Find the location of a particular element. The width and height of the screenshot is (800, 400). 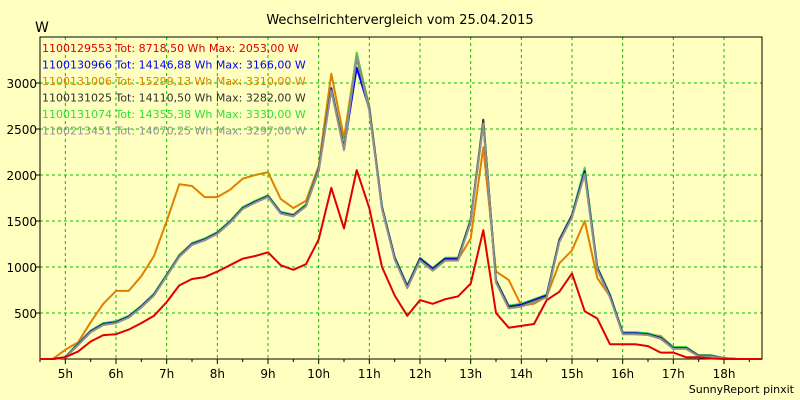

chart-title: Wechselrichtervergleich vom 25.04.2015 is located at coordinates (399, 20).